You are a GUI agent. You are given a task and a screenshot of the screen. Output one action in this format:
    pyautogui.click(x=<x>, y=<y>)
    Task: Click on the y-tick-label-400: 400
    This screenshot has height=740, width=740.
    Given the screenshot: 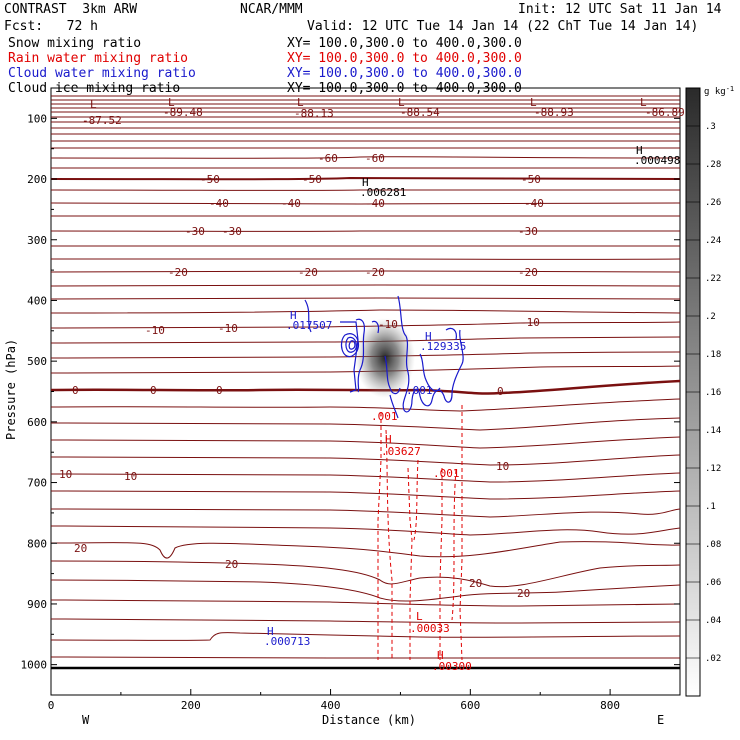 What is the action you would take?
    pyautogui.click(x=37, y=300)
    